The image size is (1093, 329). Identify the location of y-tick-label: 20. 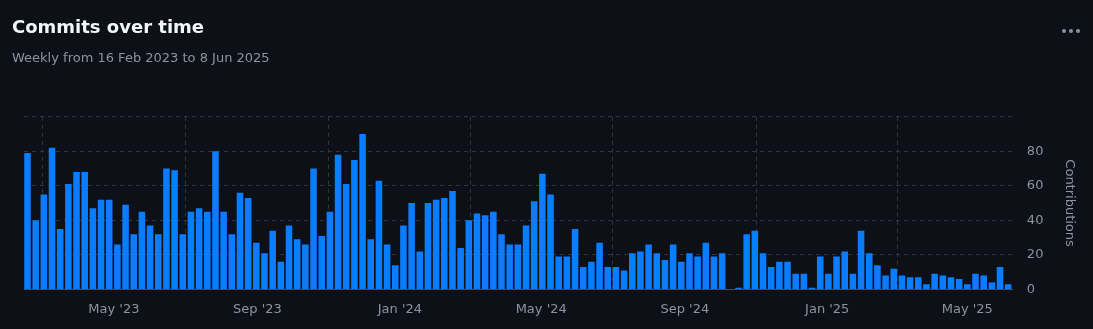
(1035, 254).